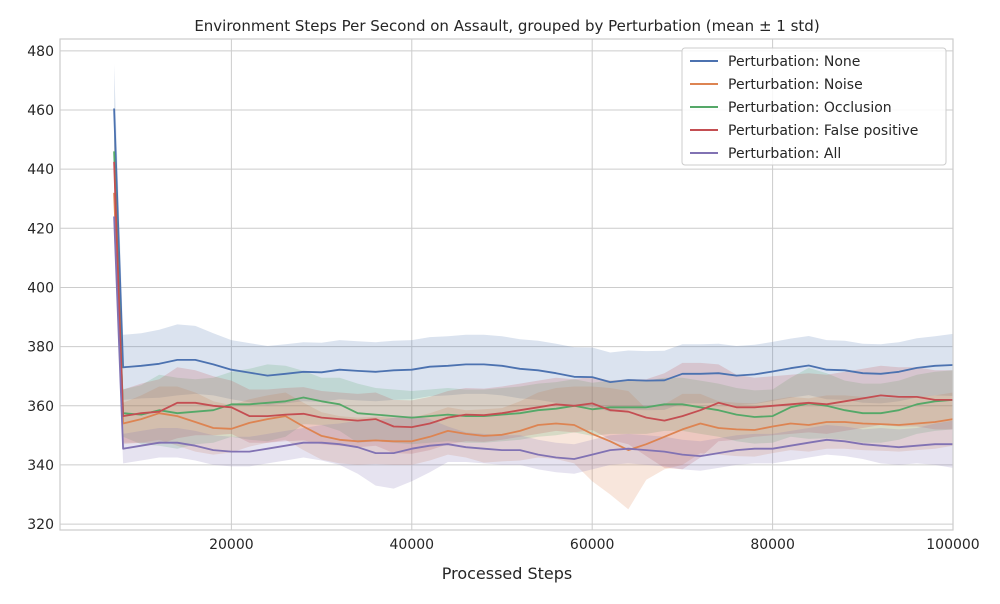 The height and width of the screenshot is (604, 1000). I want to click on x-tick-label: 40000, so click(412, 545).